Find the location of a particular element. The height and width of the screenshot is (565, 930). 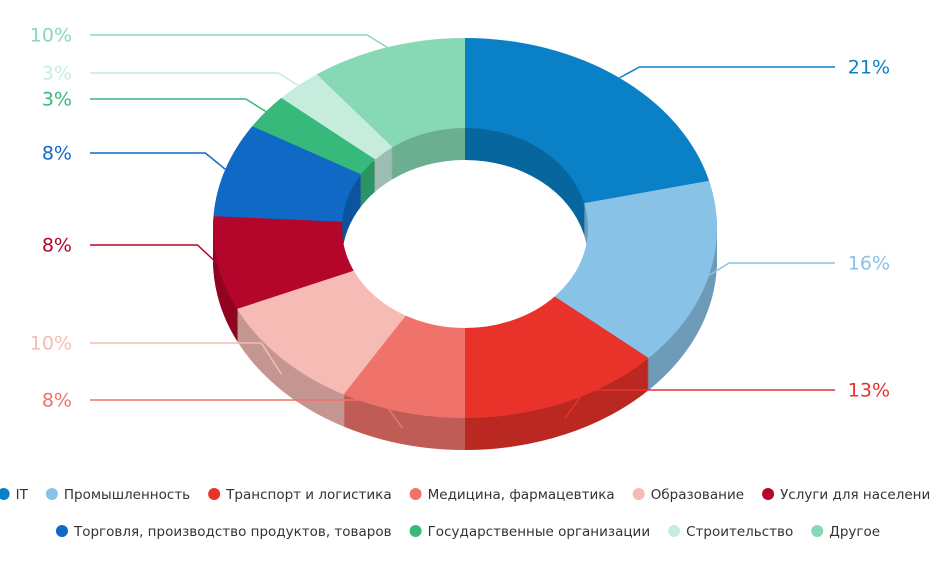

legend-item: Транспорт и логистика is located at coordinates (300, 495).